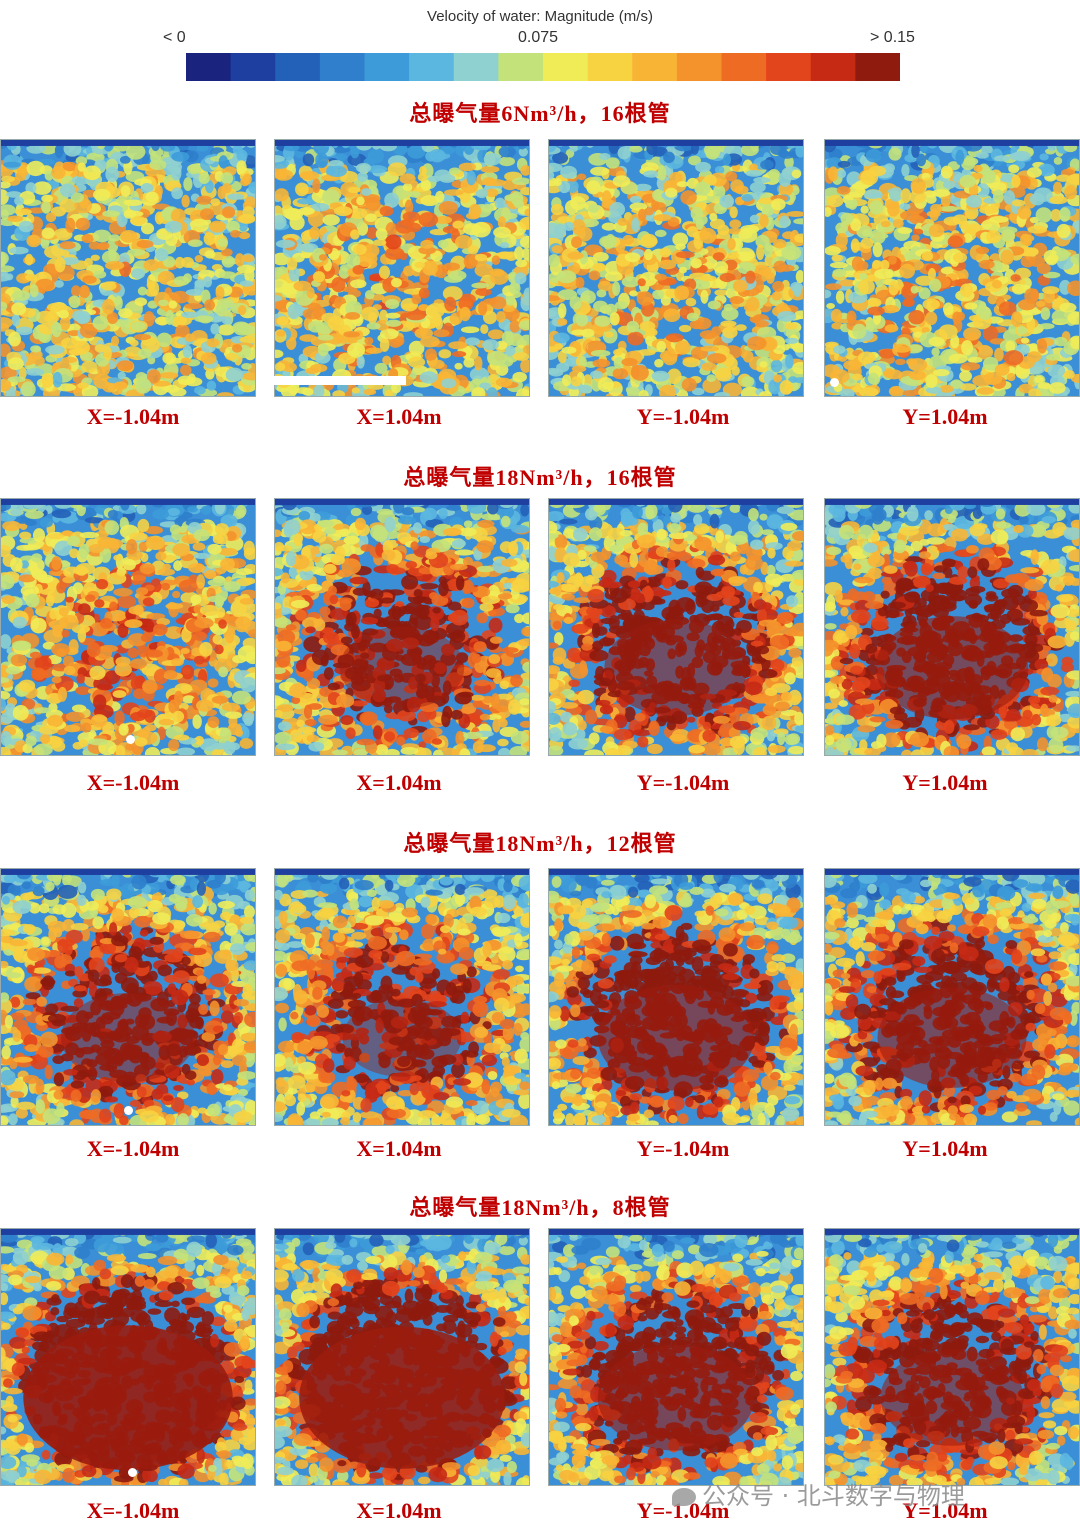 This screenshot has width=1080, height=1534. Describe the element at coordinates (538, 37) in the screenshot. I see `legend-mid-label: 0.075` at that location.